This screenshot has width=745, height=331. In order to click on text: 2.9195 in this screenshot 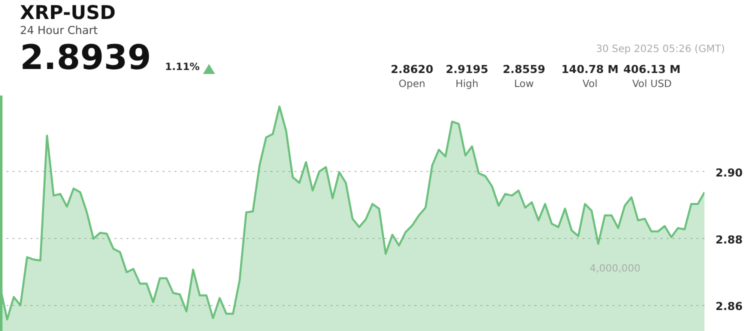, I will do `click(467, 69)`.